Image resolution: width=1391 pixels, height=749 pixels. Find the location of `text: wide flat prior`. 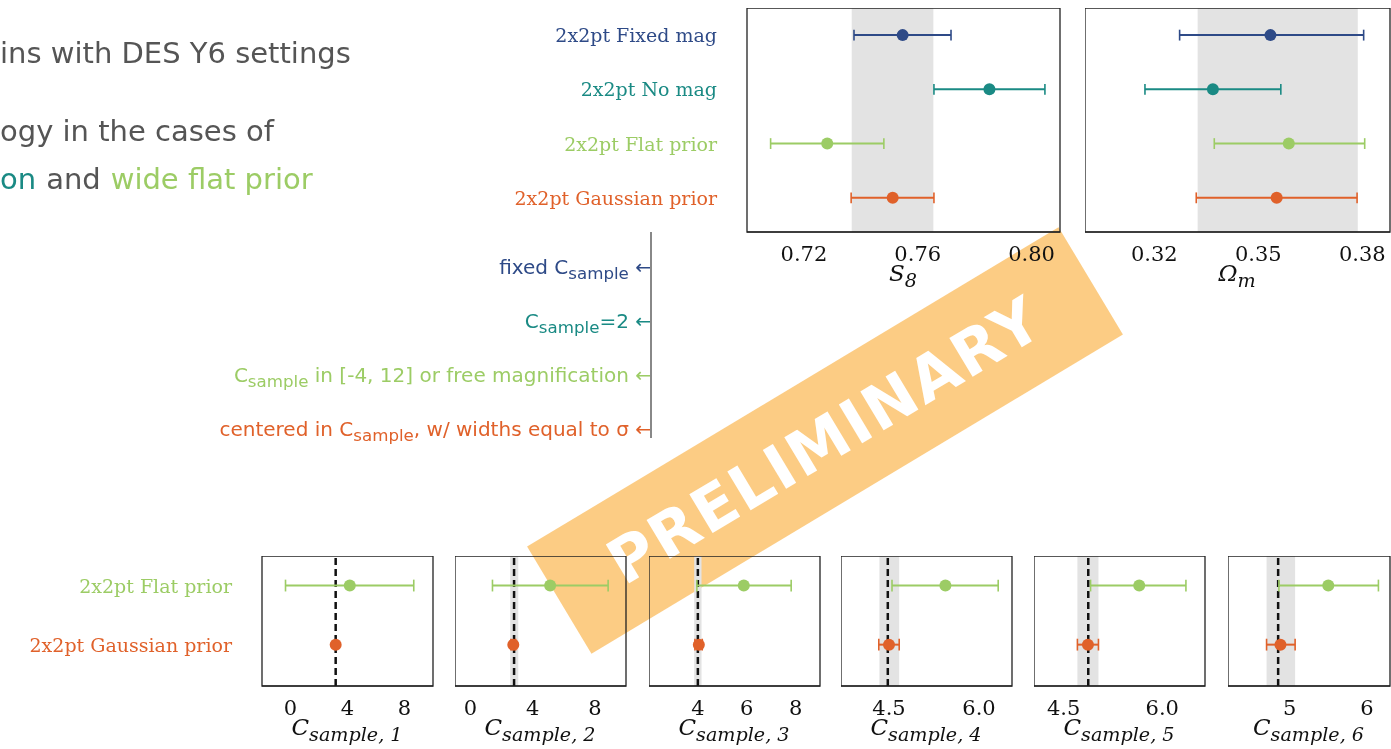

text: wide flat prior is located at coordinates (211, 179).